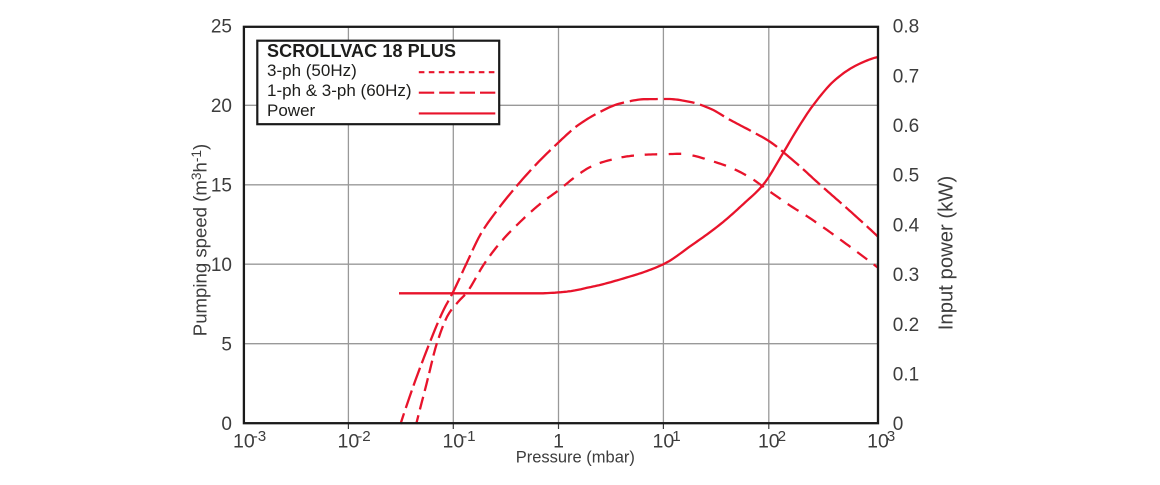 The width and height of the screenshot is (1160, 485). I want to click on svg-text: 1-ph & 3-ph (60Hz), so click(339, 90).